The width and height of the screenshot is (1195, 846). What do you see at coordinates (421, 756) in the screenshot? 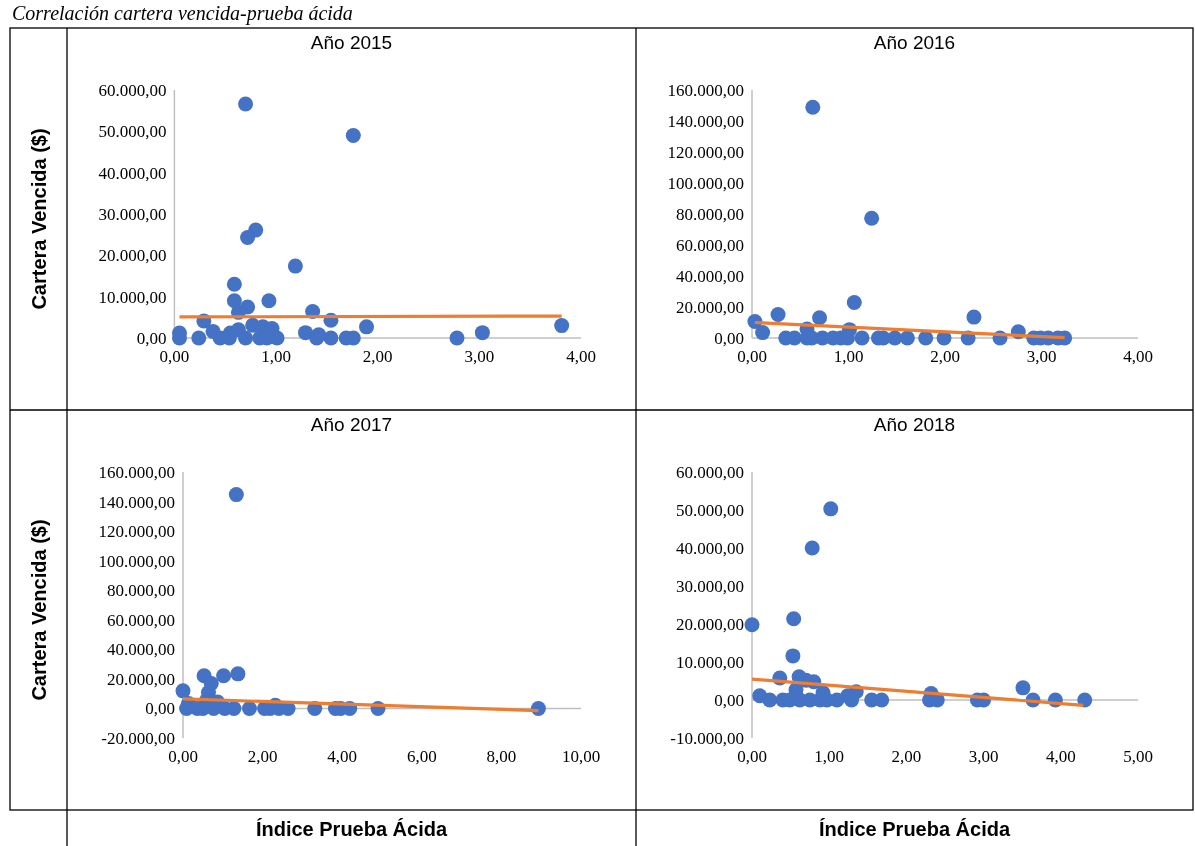
I see `x-tick-label: 6,00` at bounding box center [421, 756].